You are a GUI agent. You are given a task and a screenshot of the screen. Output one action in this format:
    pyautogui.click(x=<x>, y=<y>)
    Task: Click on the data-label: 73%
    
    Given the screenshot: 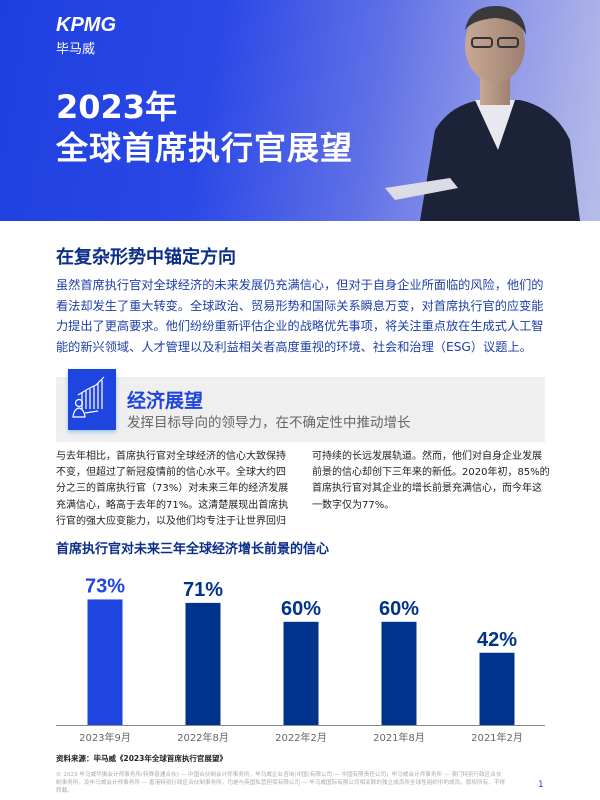 What is the action you would take?
    pyautogui.click(x=105, y=586)
    